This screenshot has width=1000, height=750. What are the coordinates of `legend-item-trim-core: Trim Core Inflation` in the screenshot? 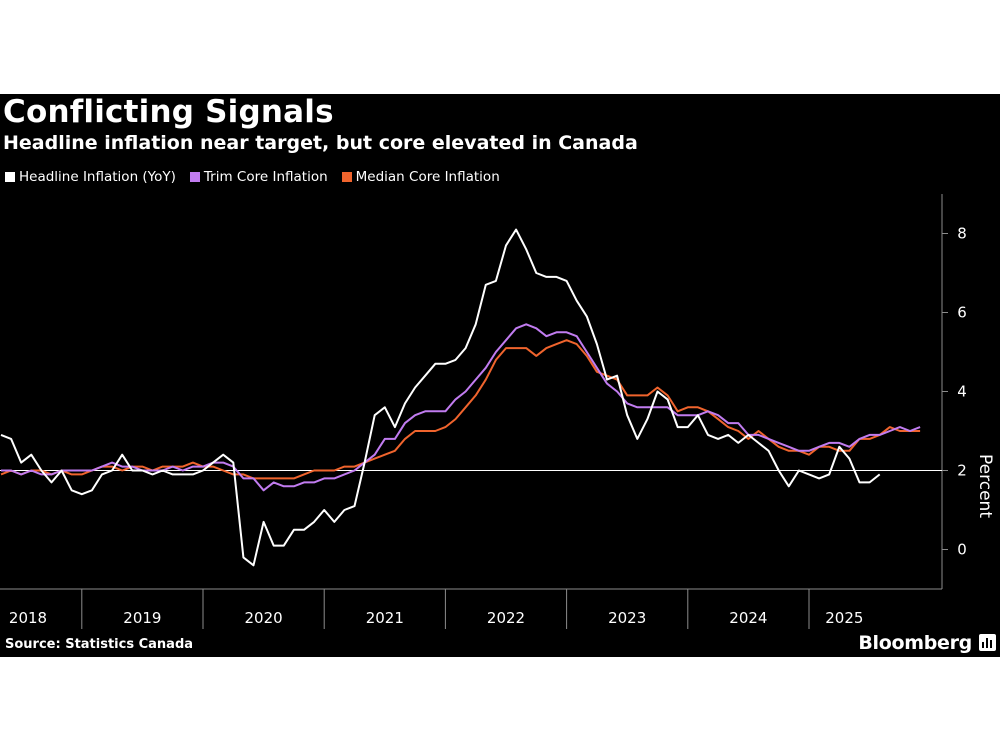 It's located at (258, 177).